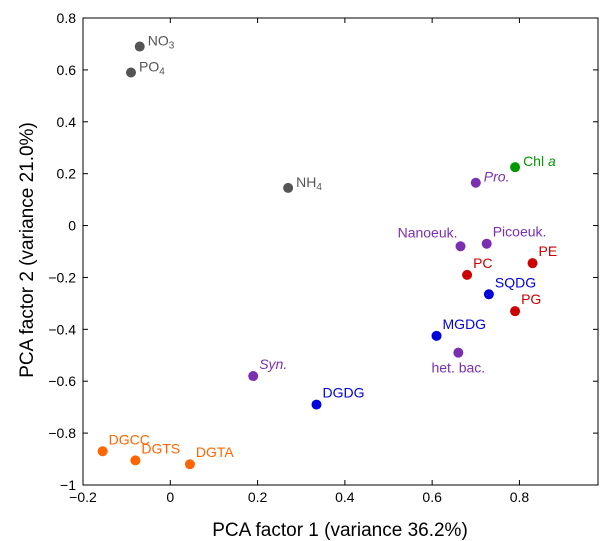 The height and width of the screenshot is (541, 603). What do you see at coordinates (62, 381) in the screenshot?
I see `y-tick-label: −0.6` at bounding box center [62, 381].